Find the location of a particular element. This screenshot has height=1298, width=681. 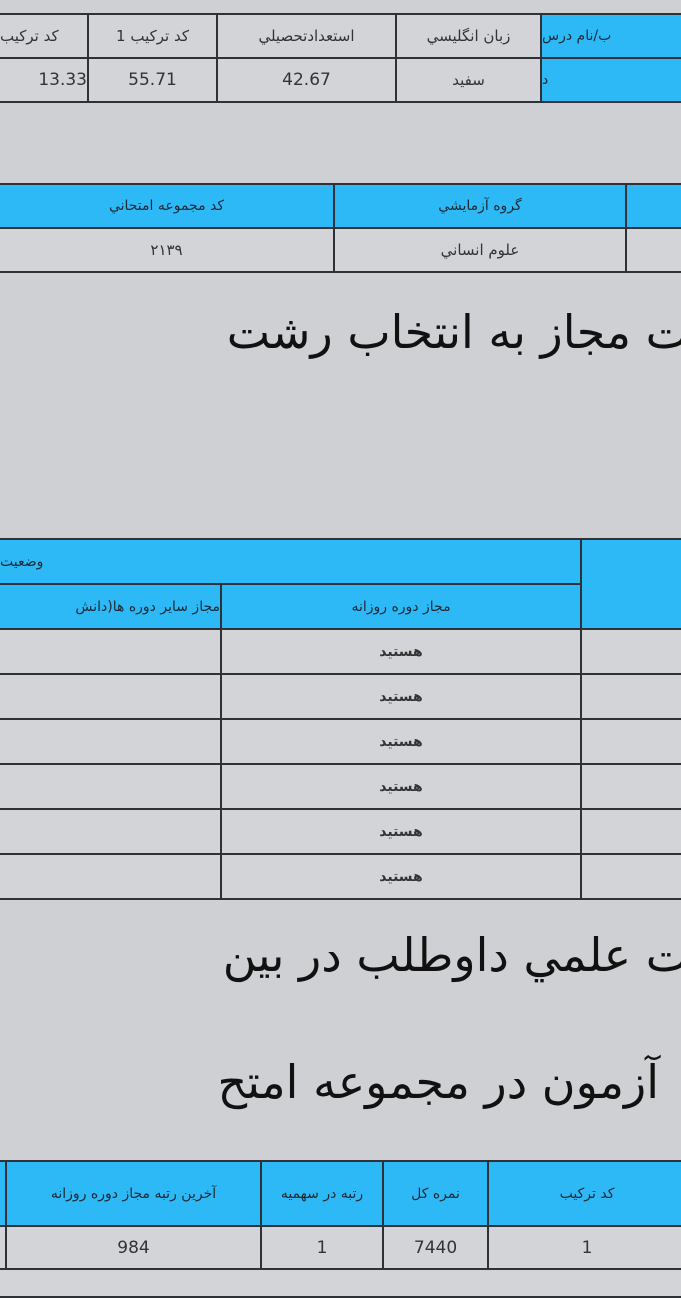

header-cell: مجاز ساير دوره ها(دانش is located at coordinates (111, 606).